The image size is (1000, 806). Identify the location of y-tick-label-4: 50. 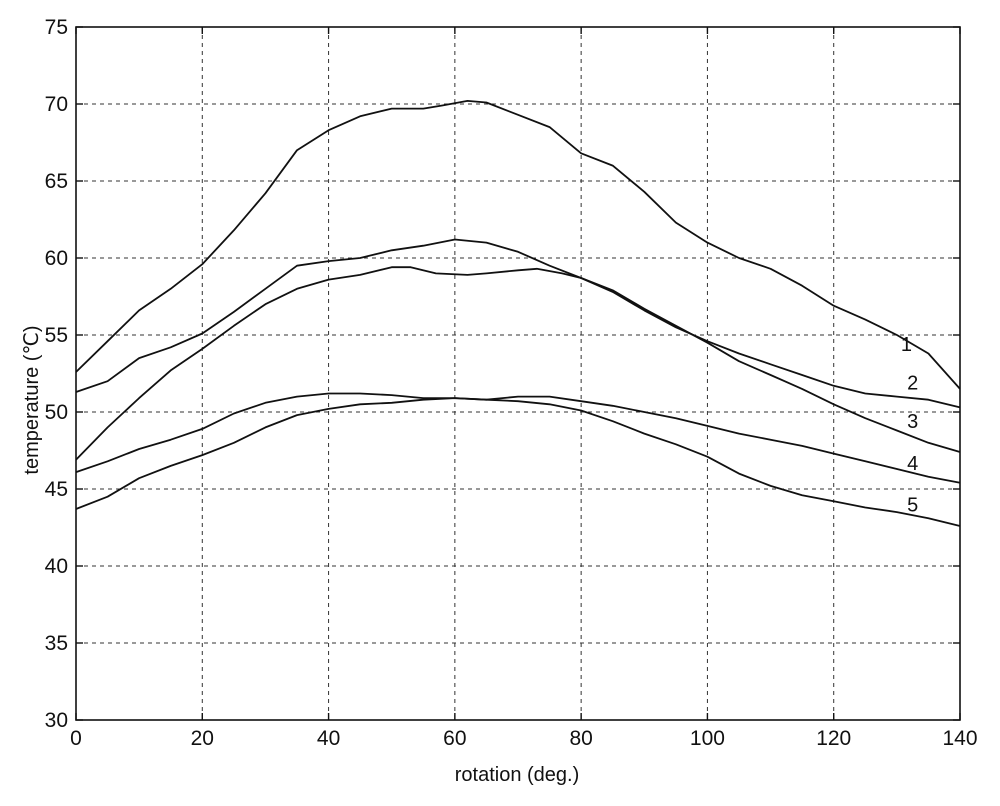
(56, 412).